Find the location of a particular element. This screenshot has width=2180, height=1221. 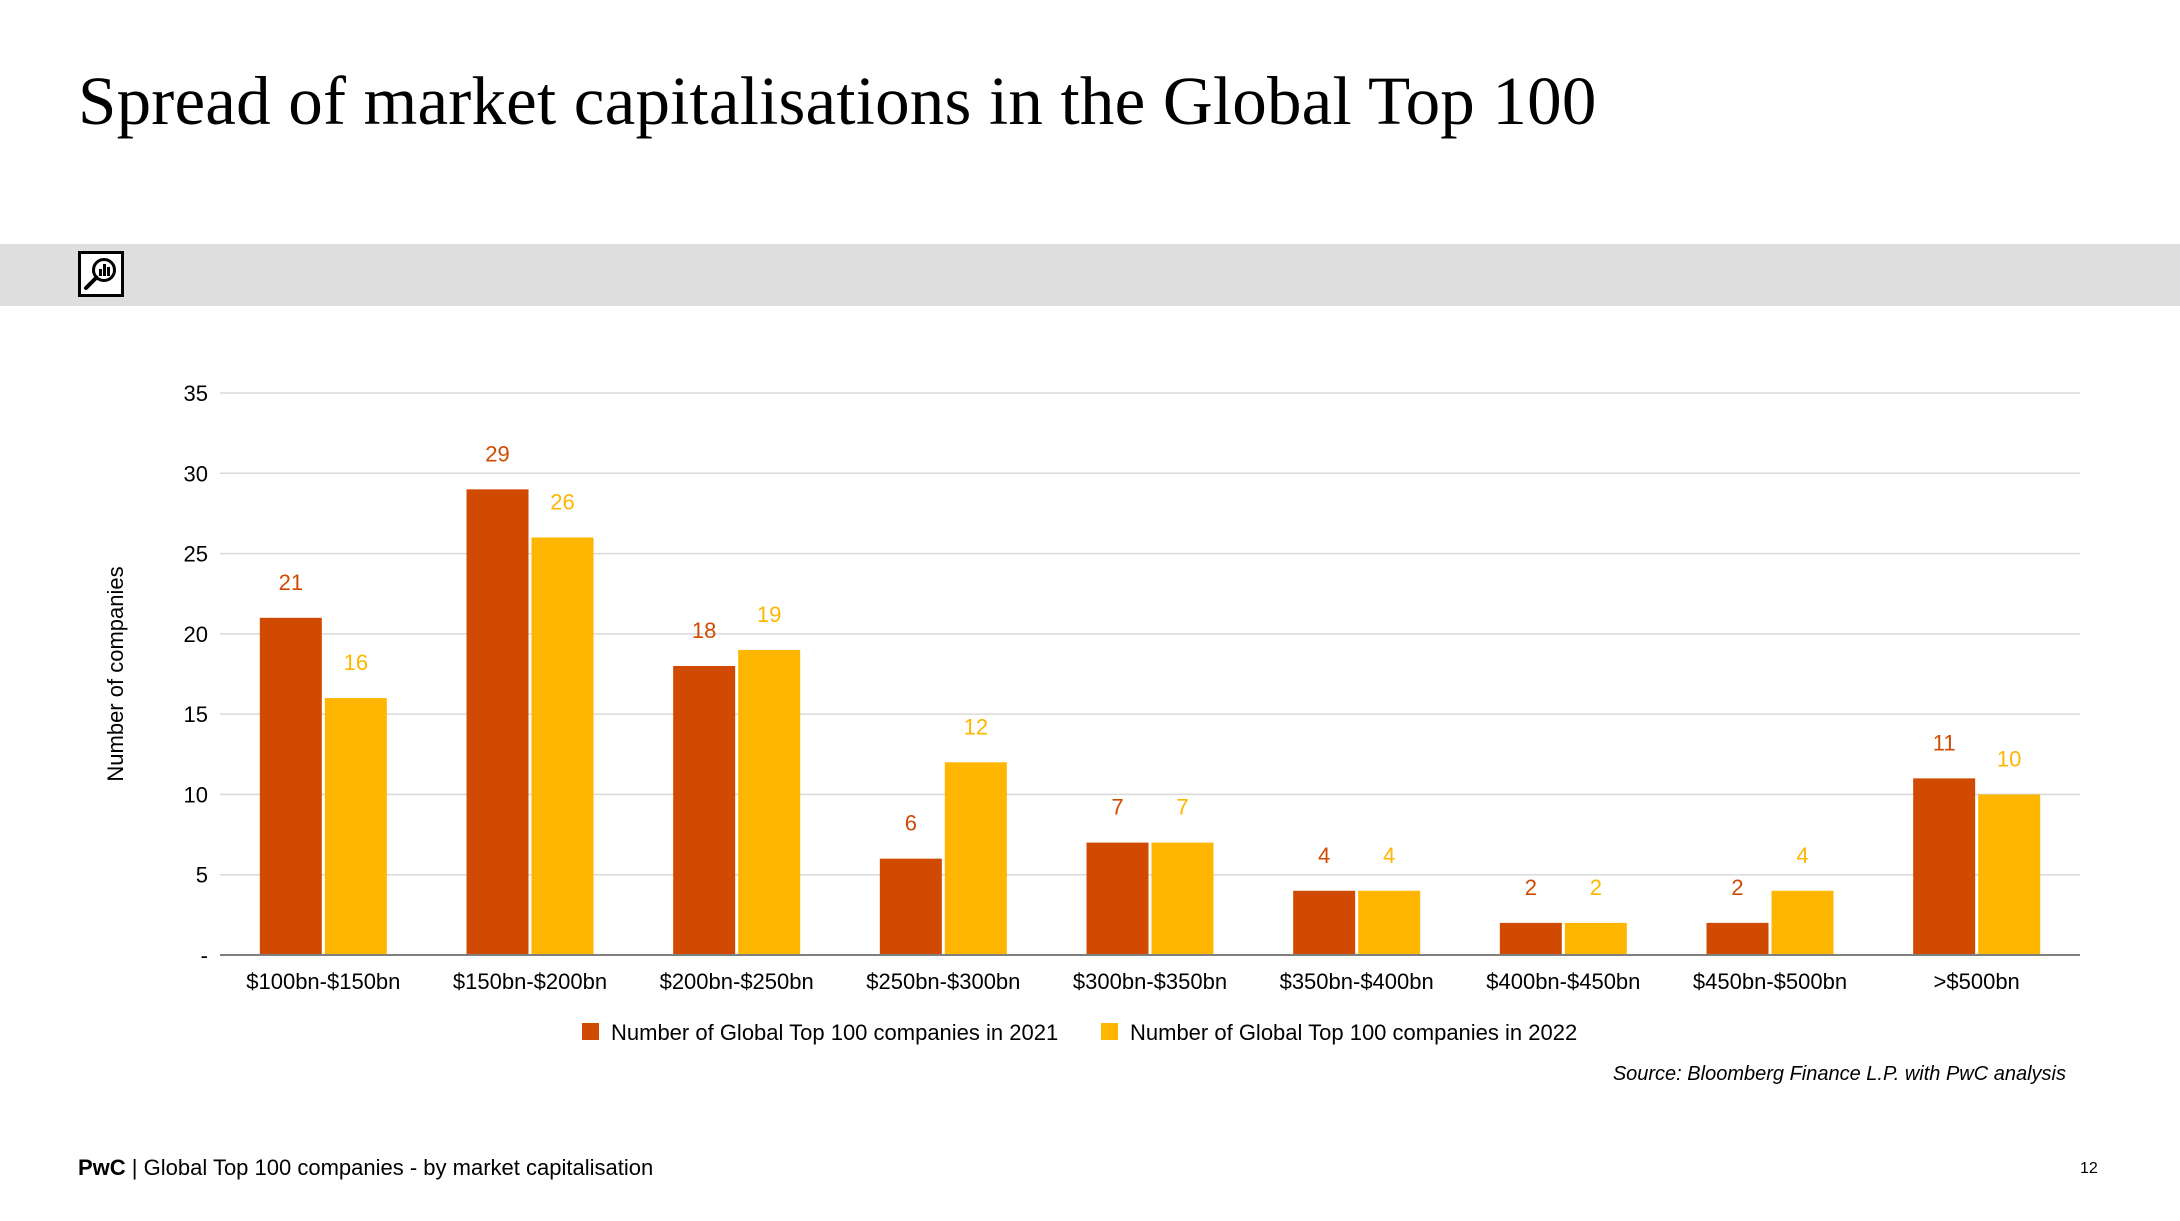

data-label: 11 is located at coordinates (1944, 742).